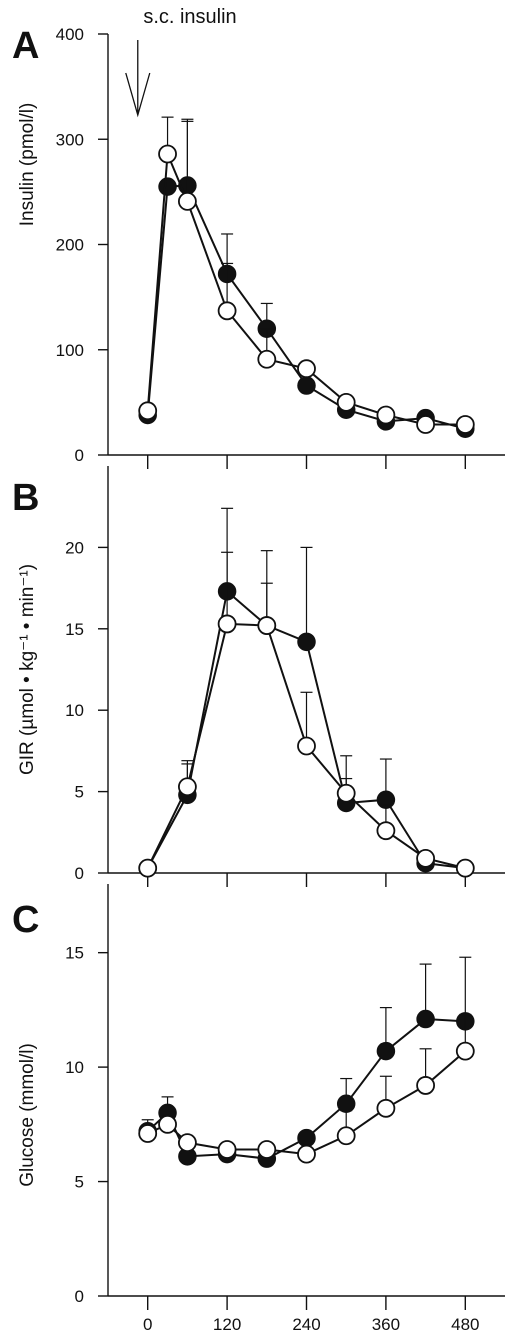 Image resolution: width=520 pixels, height=1333 pixels. What do you see at coordinates (27, 165) in the screenshot?
I see `y-axis-label: Insulin (pmol/l)` at bounding box center [27, 165].